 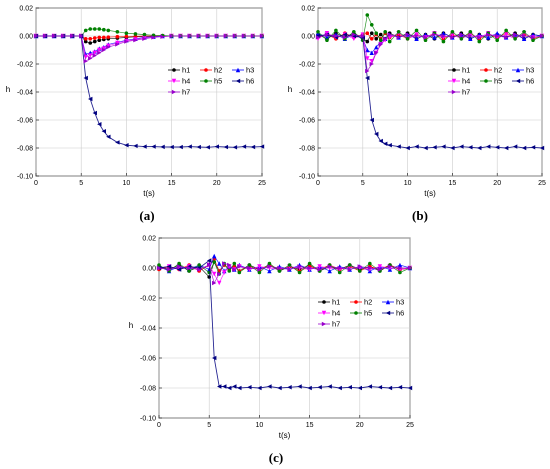 I want to click on y-tick-label: -0.04, so click(x=25, y=93).